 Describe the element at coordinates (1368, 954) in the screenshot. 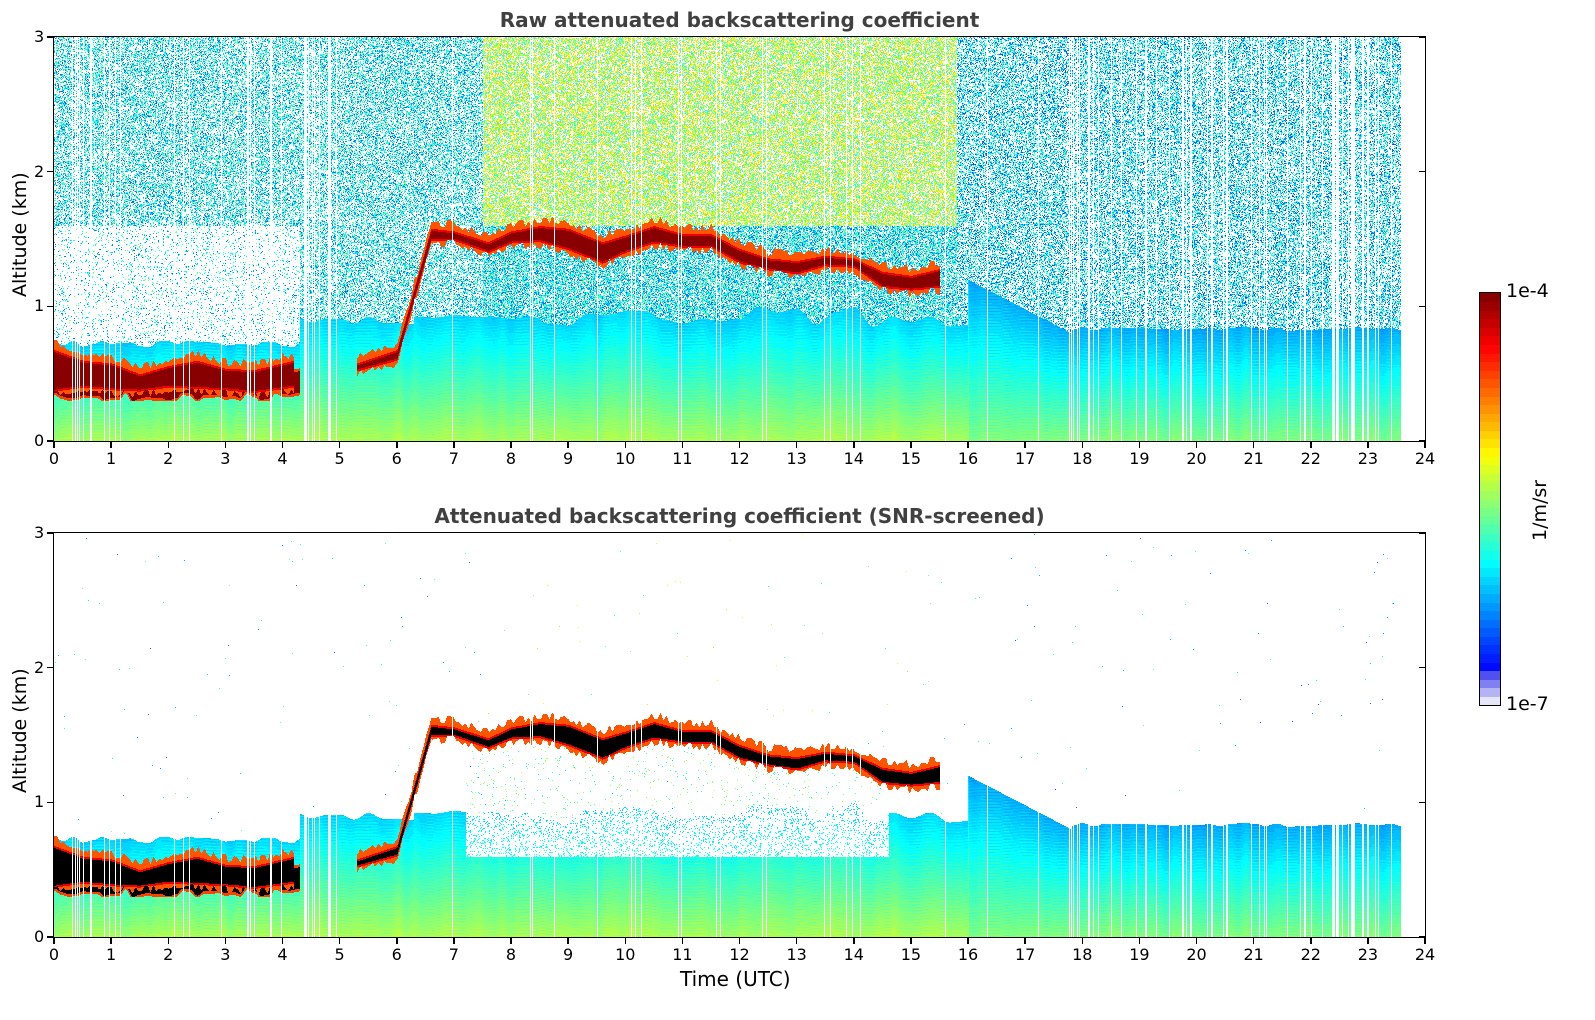

I see `x-tick-label: 23` at that location.